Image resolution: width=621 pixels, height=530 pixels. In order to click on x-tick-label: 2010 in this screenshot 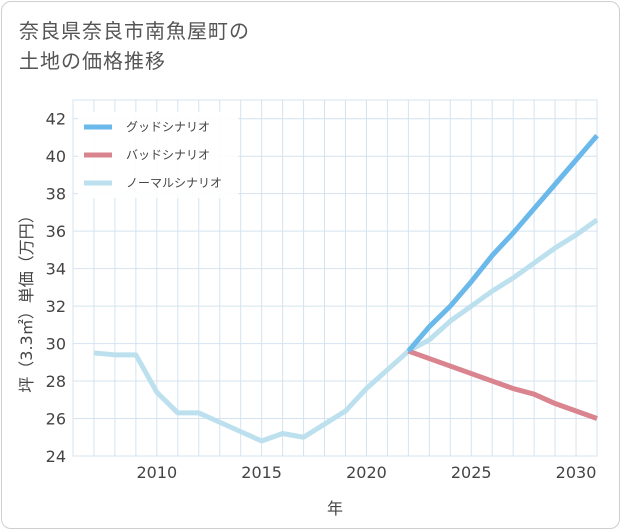, I will do `click(156, 472)`.